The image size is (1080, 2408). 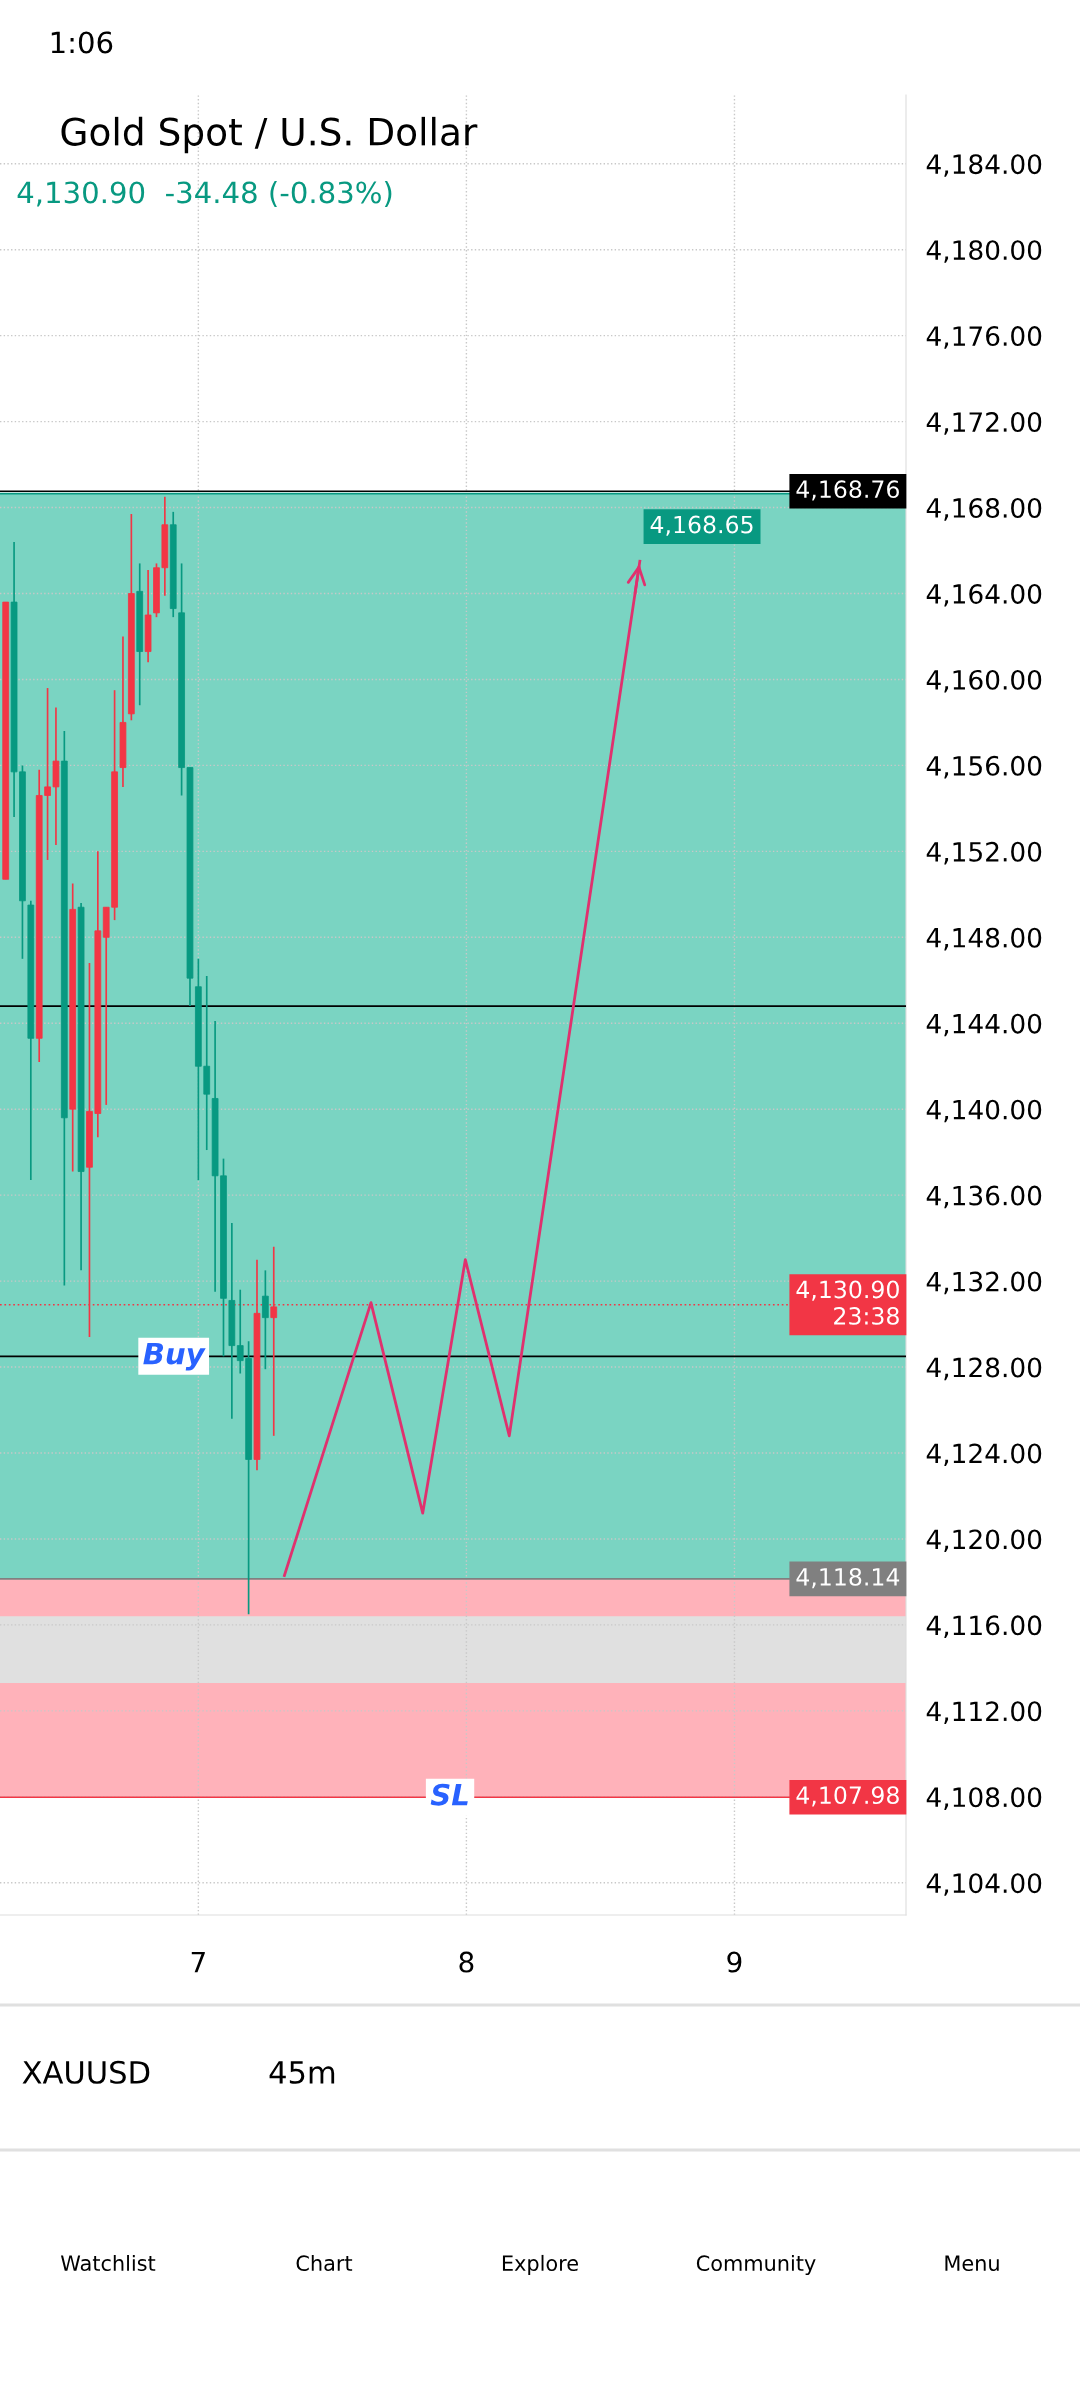 I want to click on x-tick-label: 8, so click(x=466, y=1962).